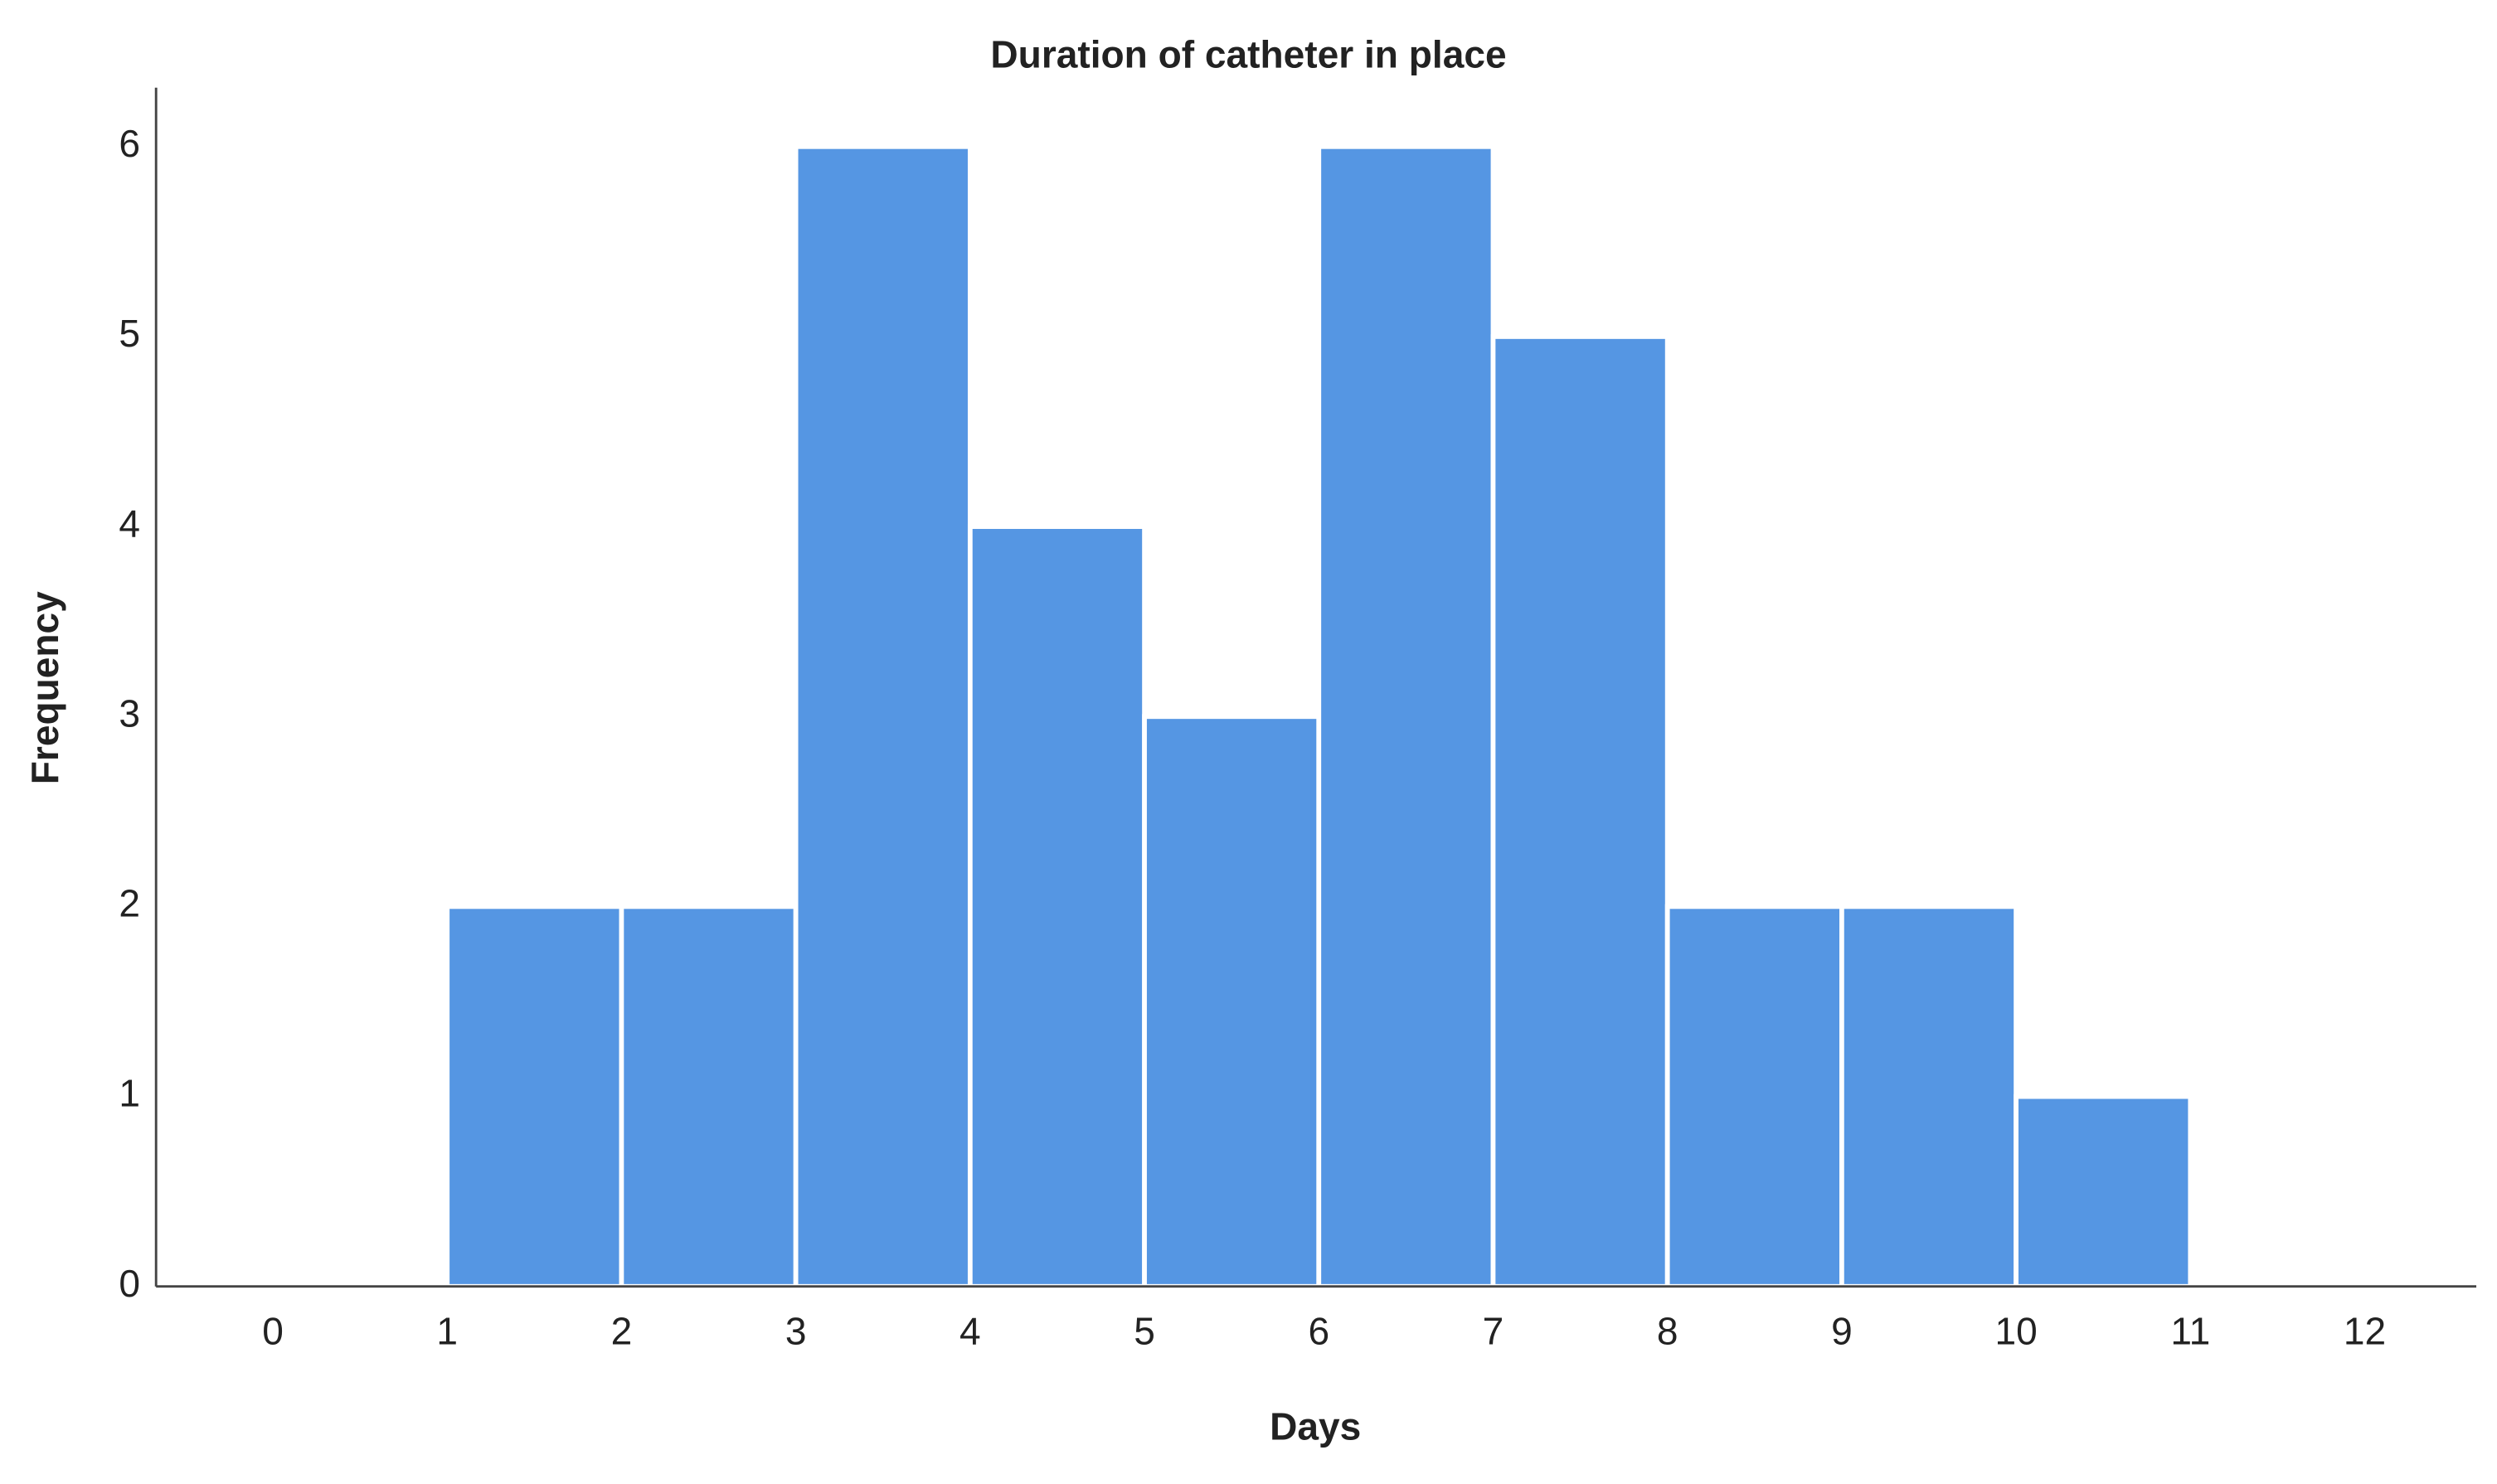  What do you see at coordinates (273, 1331) in the screenshot?
I see `x-tick-label: 0` at bounding box center [273, 1331].